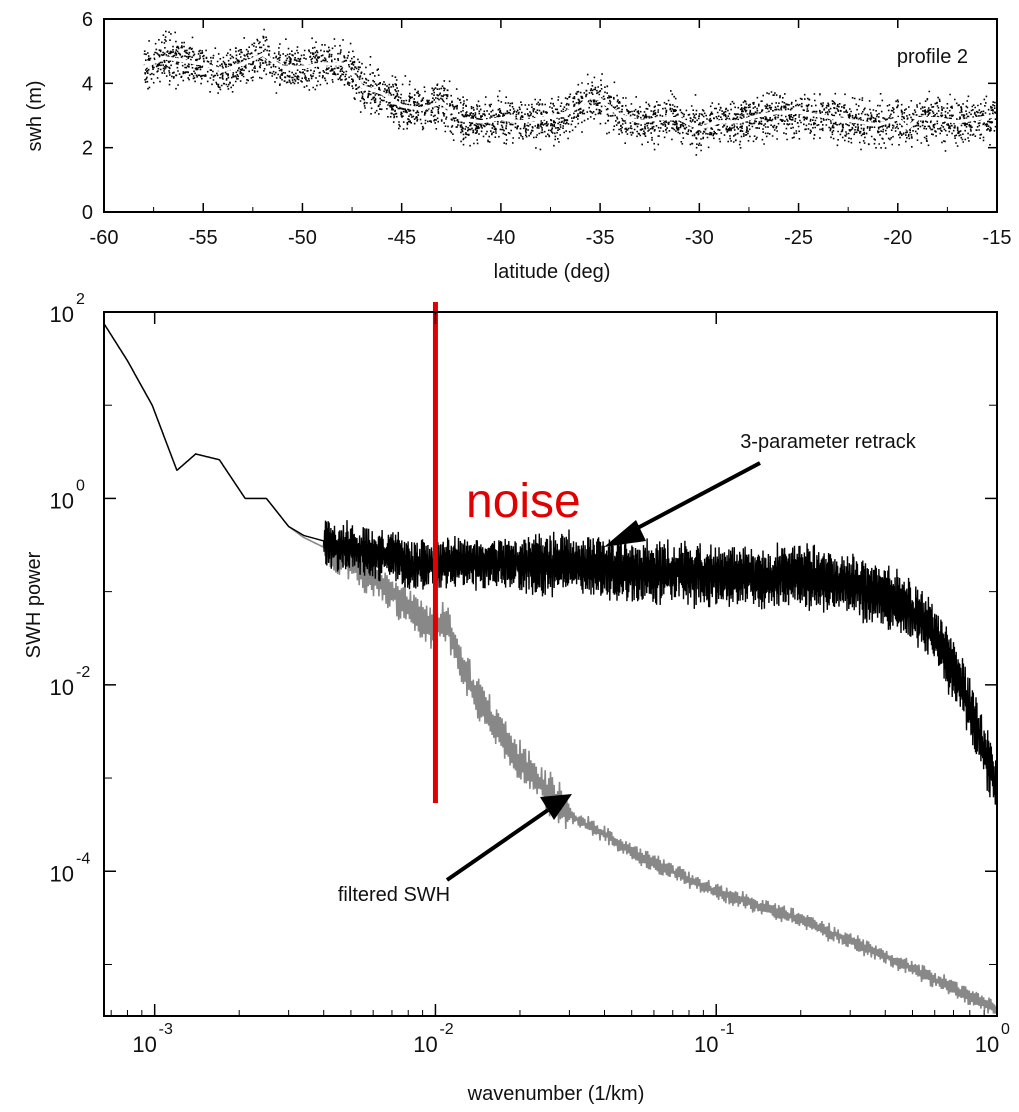 This screenshot has width=1019, height=1112. I want to click on top-x-tick-label: -40, so click(500, 238).